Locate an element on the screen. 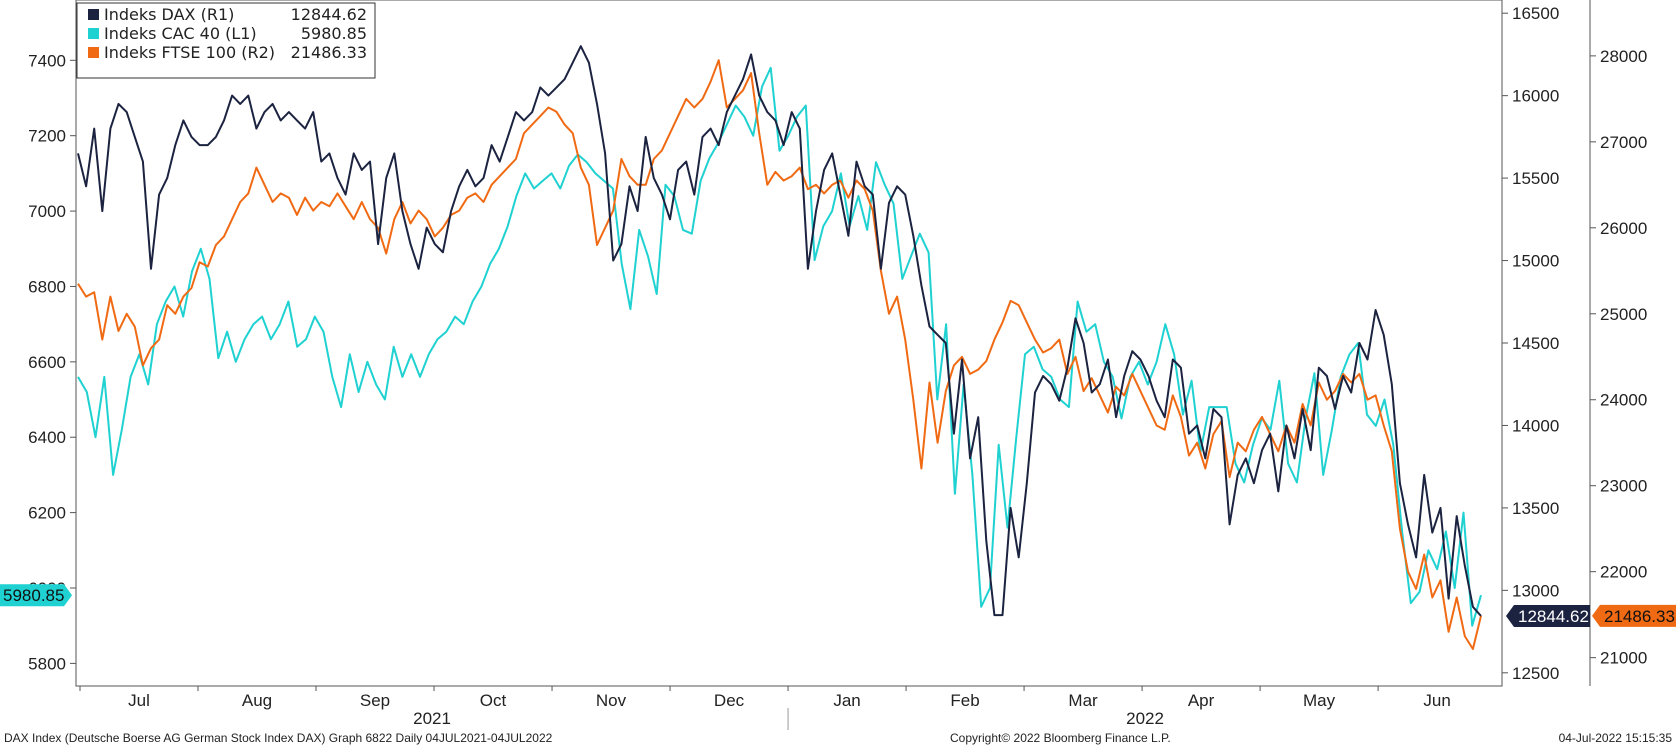 The width and height of the screenshot is (1676, 747). r1-tick-label: 16000 is located at coordinates (1535, 96).